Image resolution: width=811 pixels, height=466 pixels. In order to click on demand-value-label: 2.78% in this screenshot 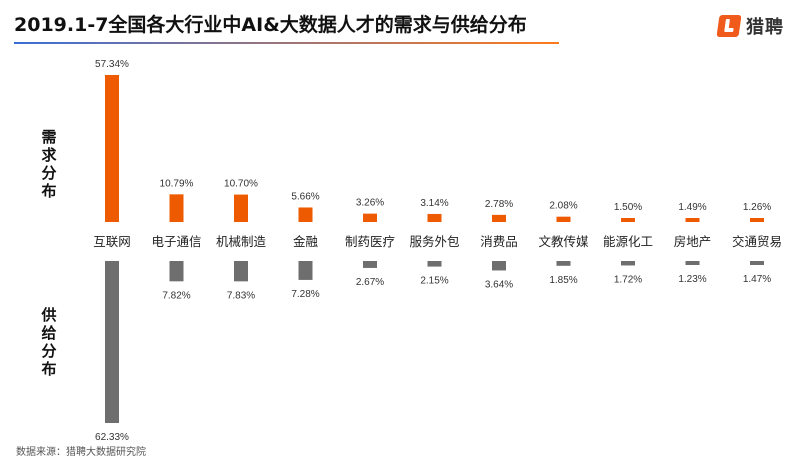, I will do `click(499, 204)`.